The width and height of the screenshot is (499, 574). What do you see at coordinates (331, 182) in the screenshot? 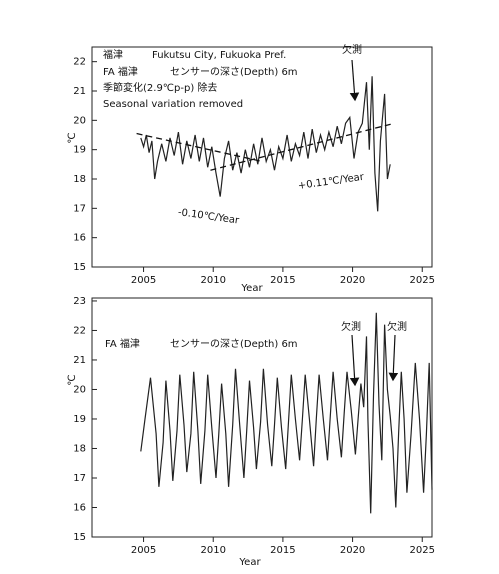
I see `trend-label: +0.11℃/Year` at bounding box center [331, 182].